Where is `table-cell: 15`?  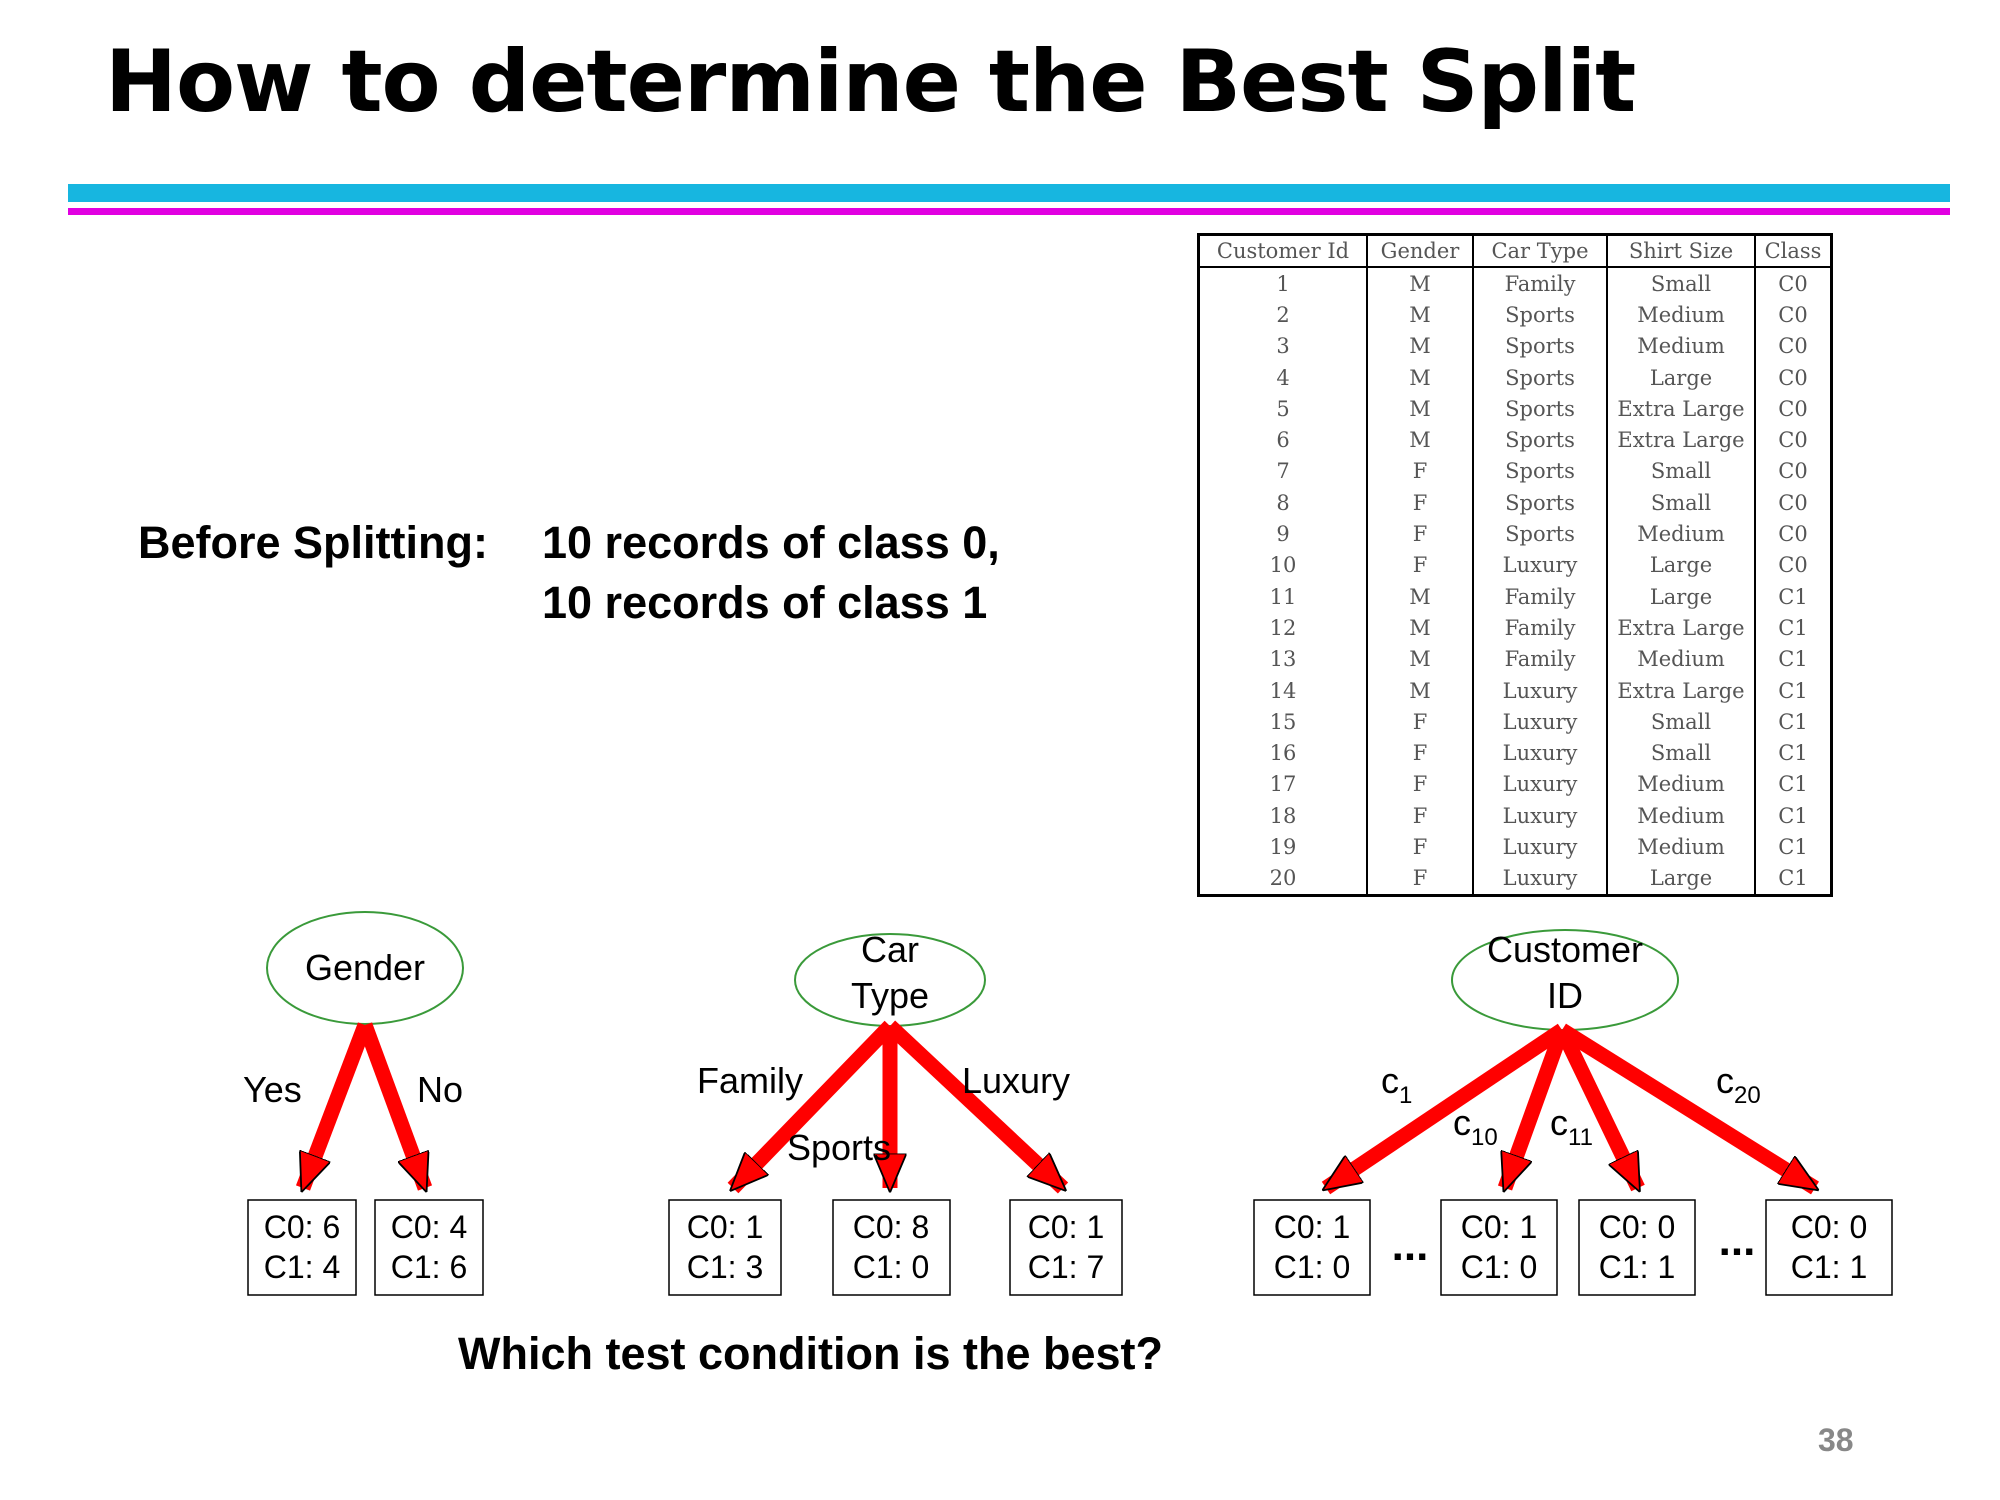
table-cell: 15 is located at coordinates (1282, 722).